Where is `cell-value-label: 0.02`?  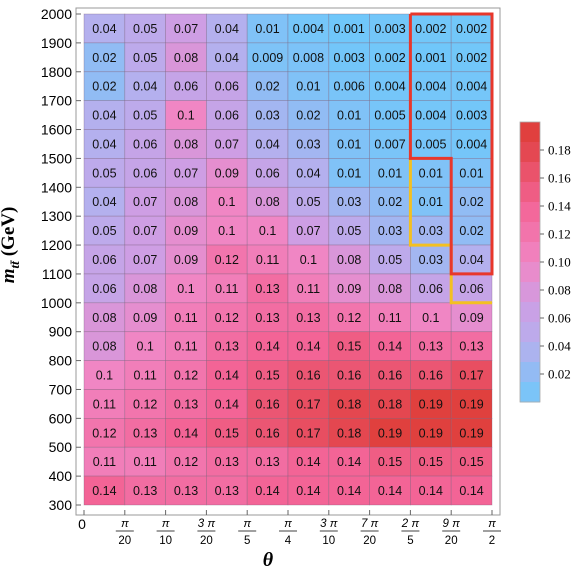
cell-value-label: 0.02 is located at coordinates (267, 87).